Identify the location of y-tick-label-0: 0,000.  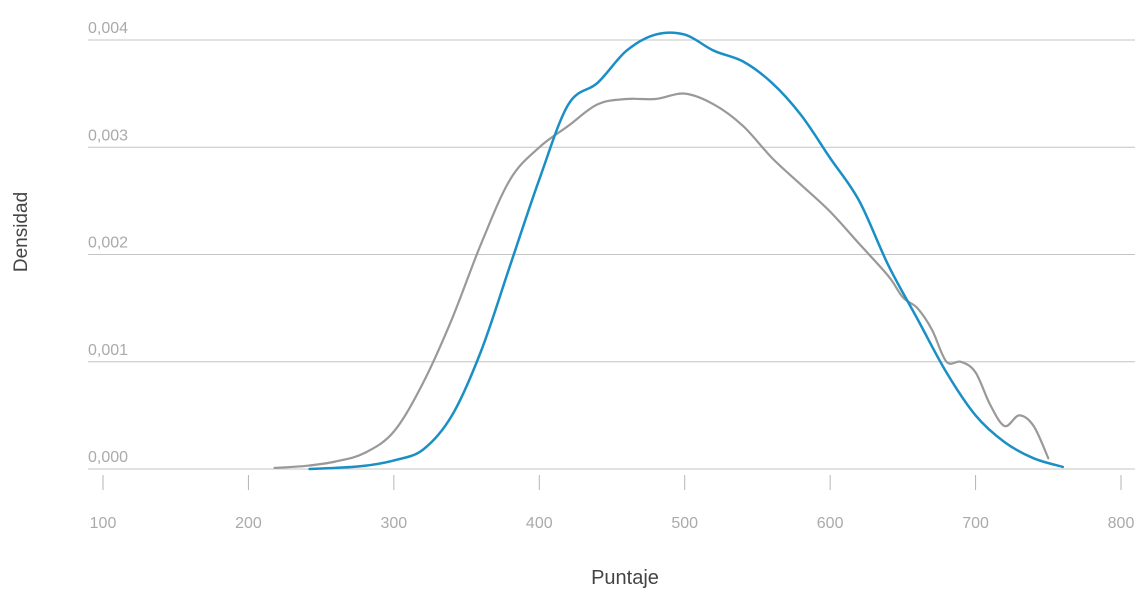
(108, 457).